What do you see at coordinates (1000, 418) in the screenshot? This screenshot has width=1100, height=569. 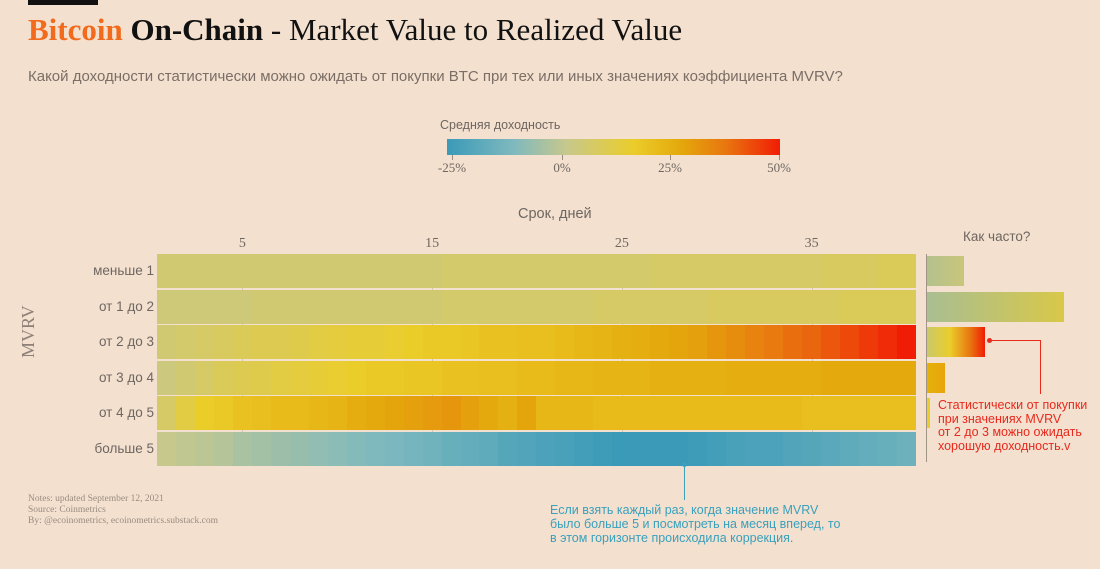 I see `red-annotation-line-2: при значениях MVRV` at bounding box center [1000, 418].